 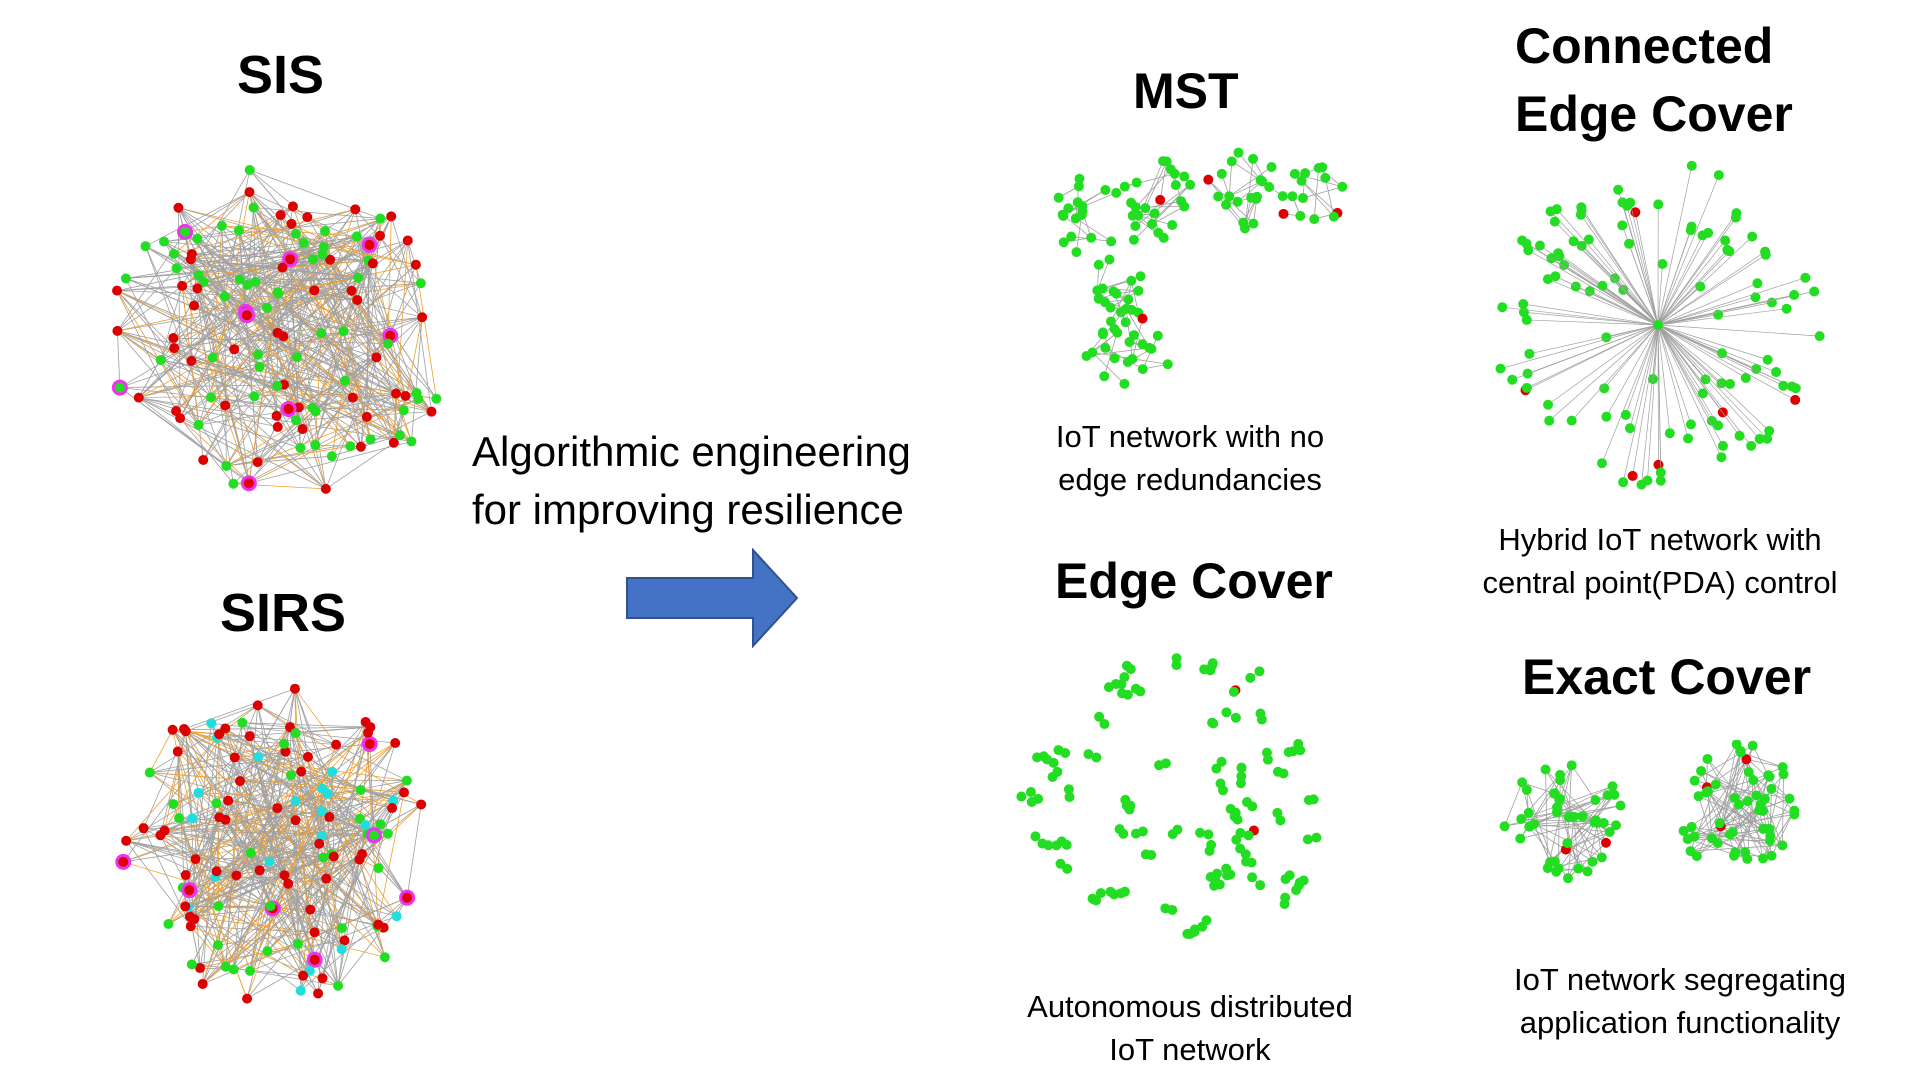 What do you see at coordinates (1660, 582) in the screenshot?
I see `connected-edge-cover-caption-line2: central point(PDA) control` at bounding box center [1660, 582].